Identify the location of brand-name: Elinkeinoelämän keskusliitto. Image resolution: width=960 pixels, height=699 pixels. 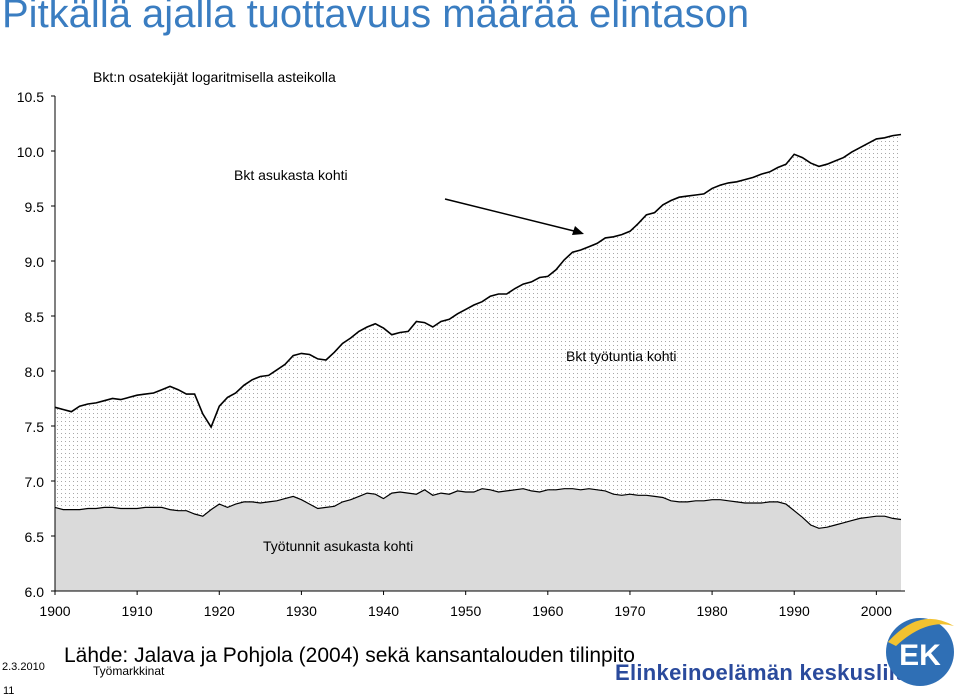
(770, 672).